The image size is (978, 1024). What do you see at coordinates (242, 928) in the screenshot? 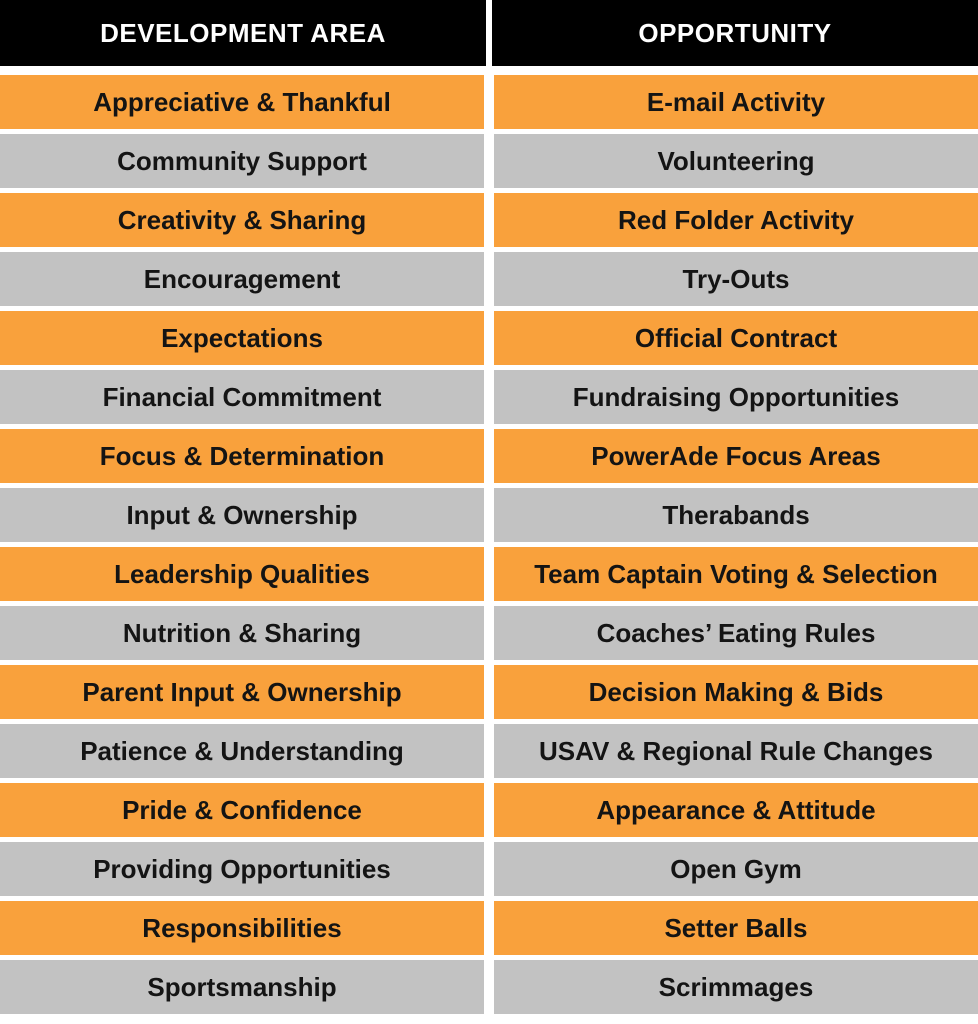
I see `development-area-cell: Responsibilities` at bounding box center [242, 928].